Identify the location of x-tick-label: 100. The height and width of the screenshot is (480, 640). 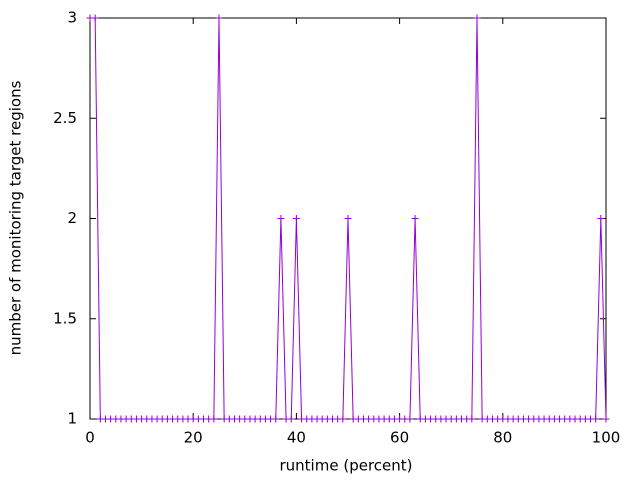
(606, 438).